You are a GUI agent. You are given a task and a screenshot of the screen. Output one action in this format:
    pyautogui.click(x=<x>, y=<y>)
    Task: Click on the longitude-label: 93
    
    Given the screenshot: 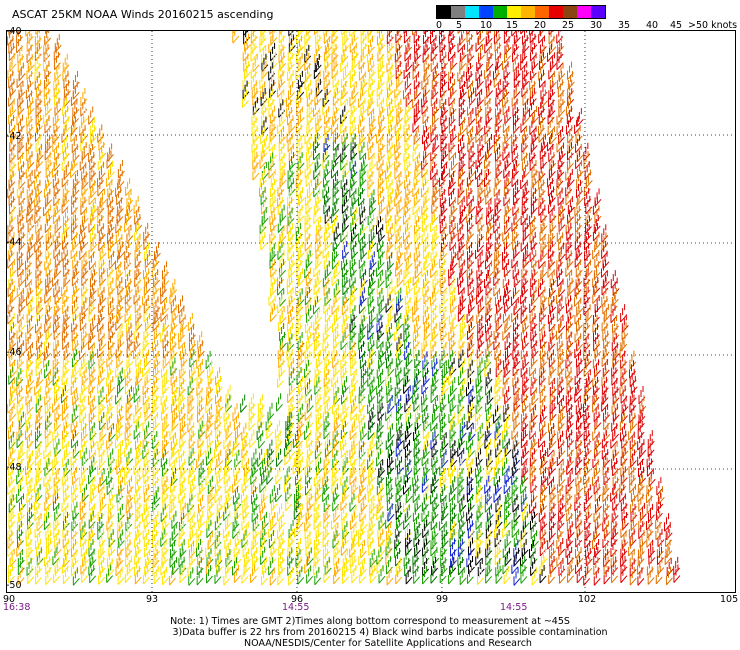 What is the action you would take?
    pyautogui.click(x=152, y=599)
    